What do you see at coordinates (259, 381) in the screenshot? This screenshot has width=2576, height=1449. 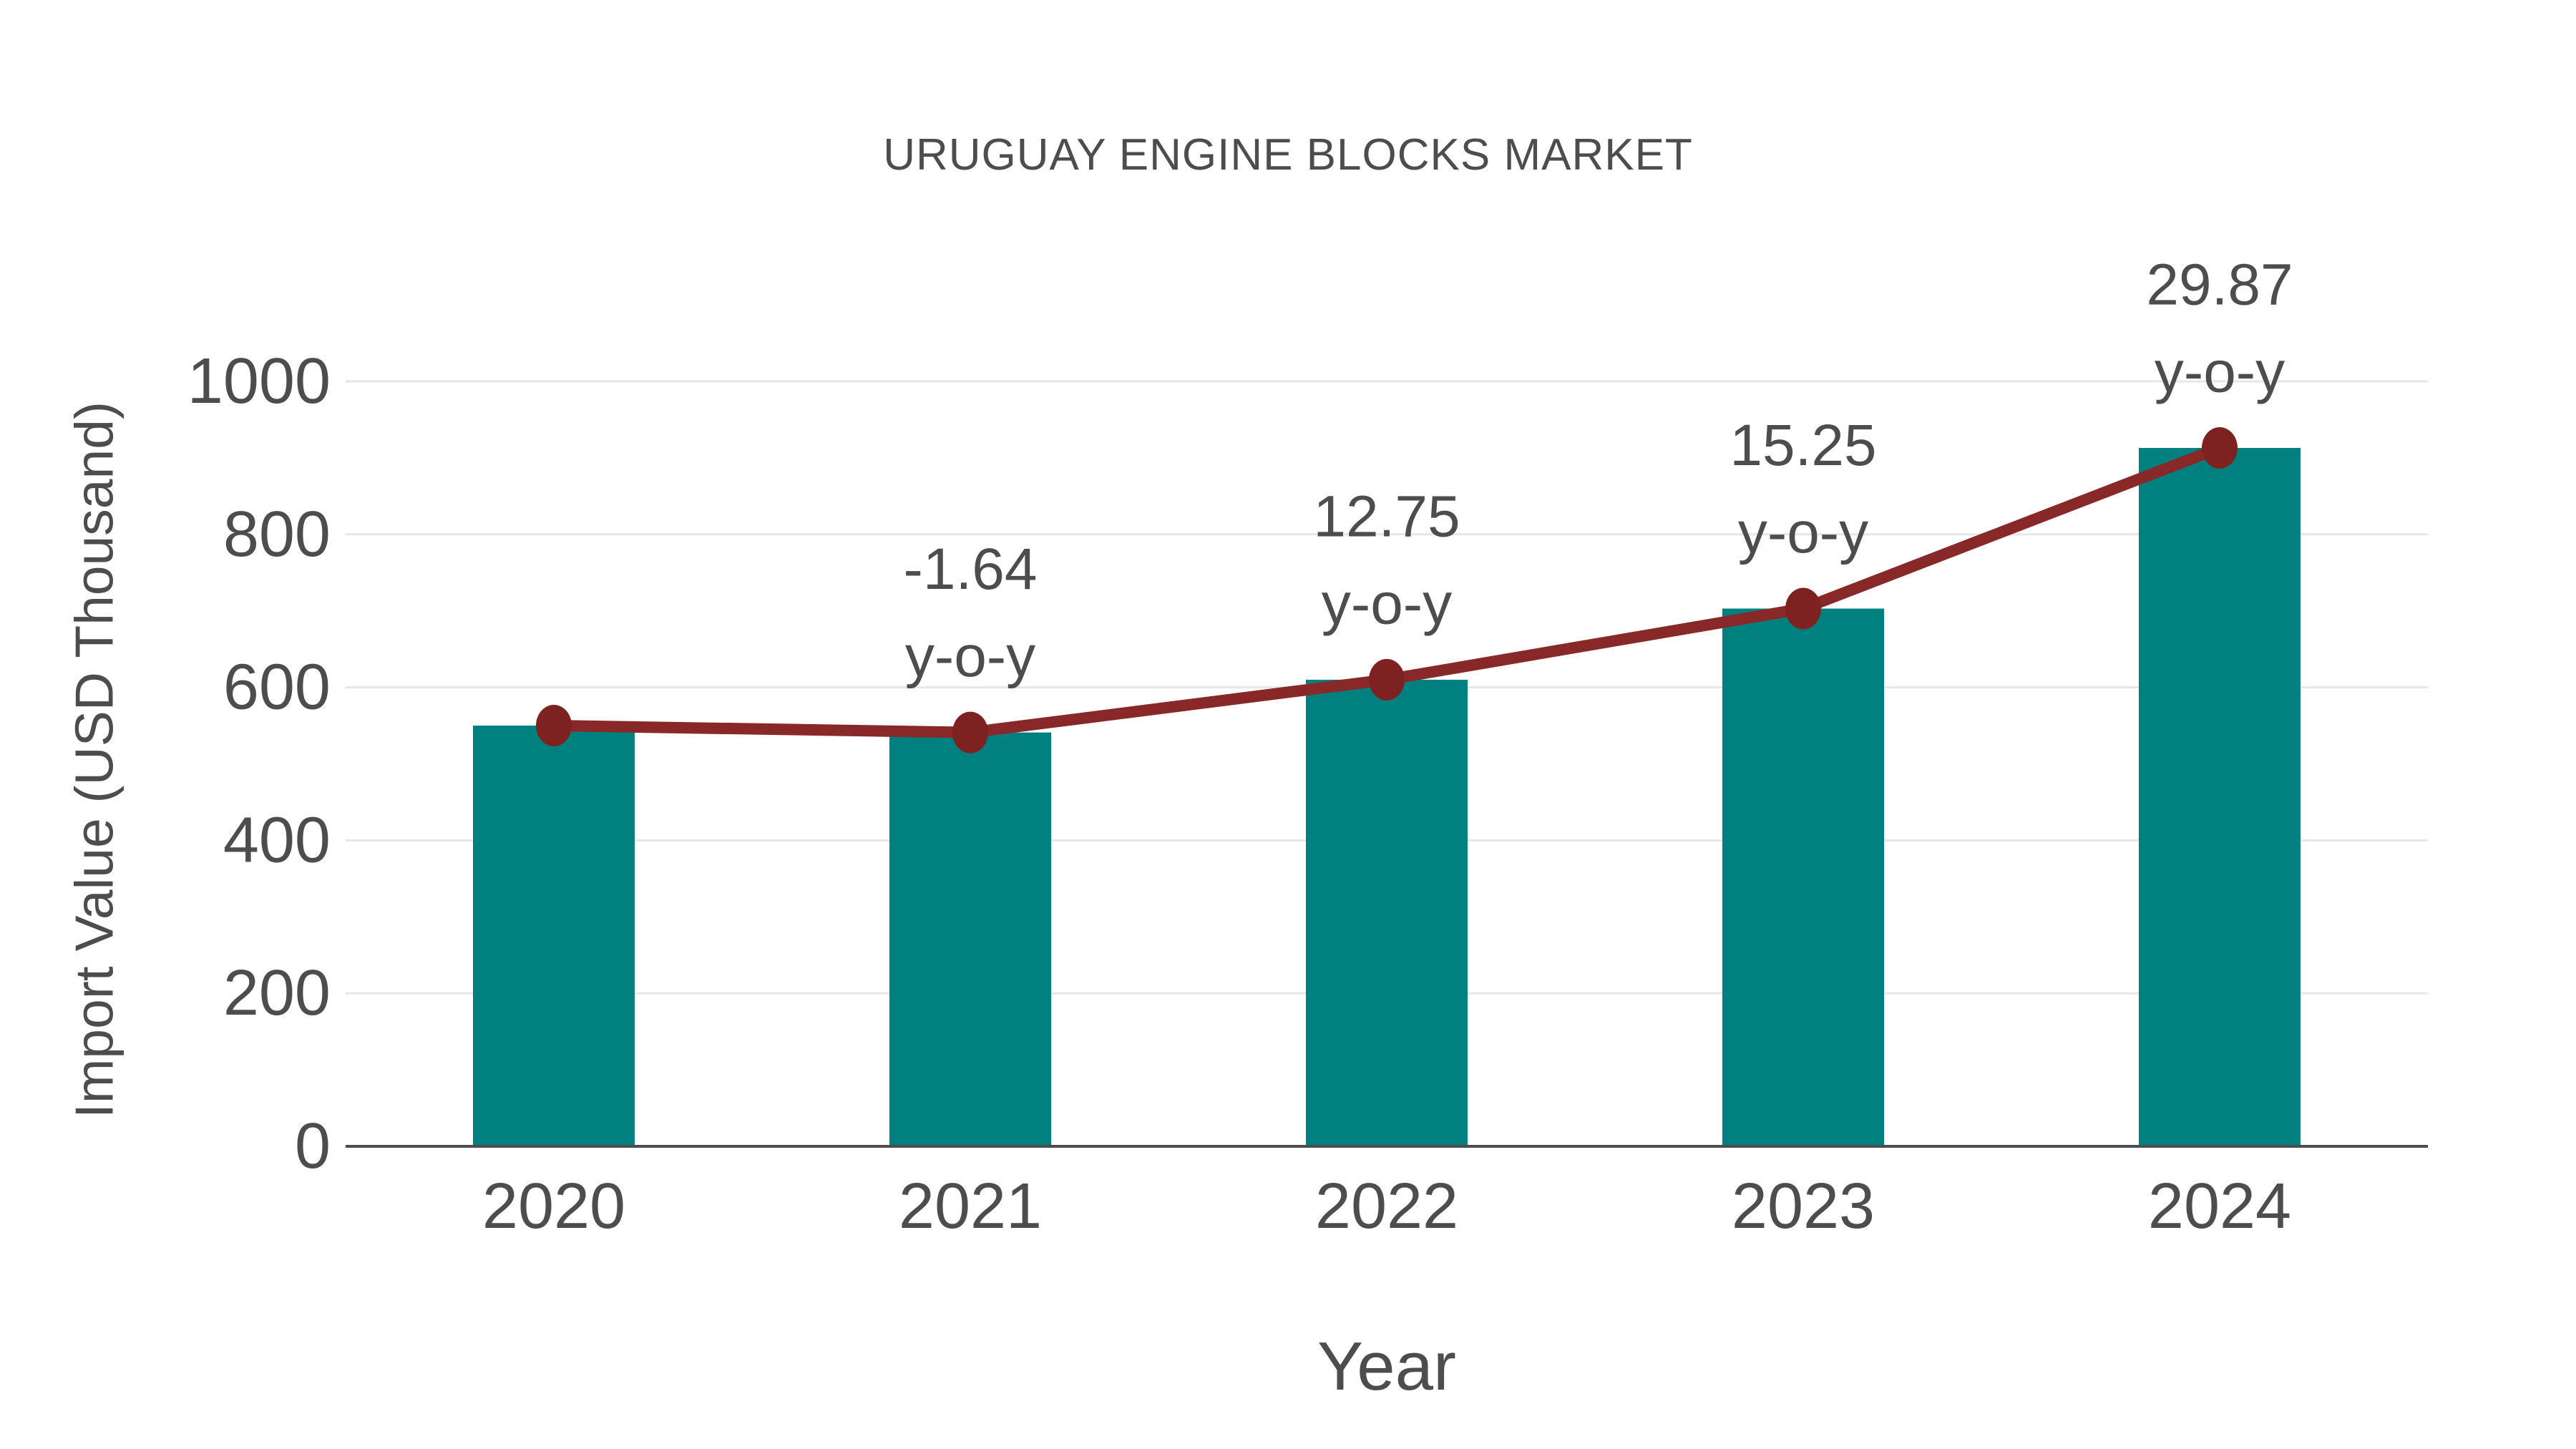 I see `y-tick-label-1000: 1000` at bounding box center [259, 381].